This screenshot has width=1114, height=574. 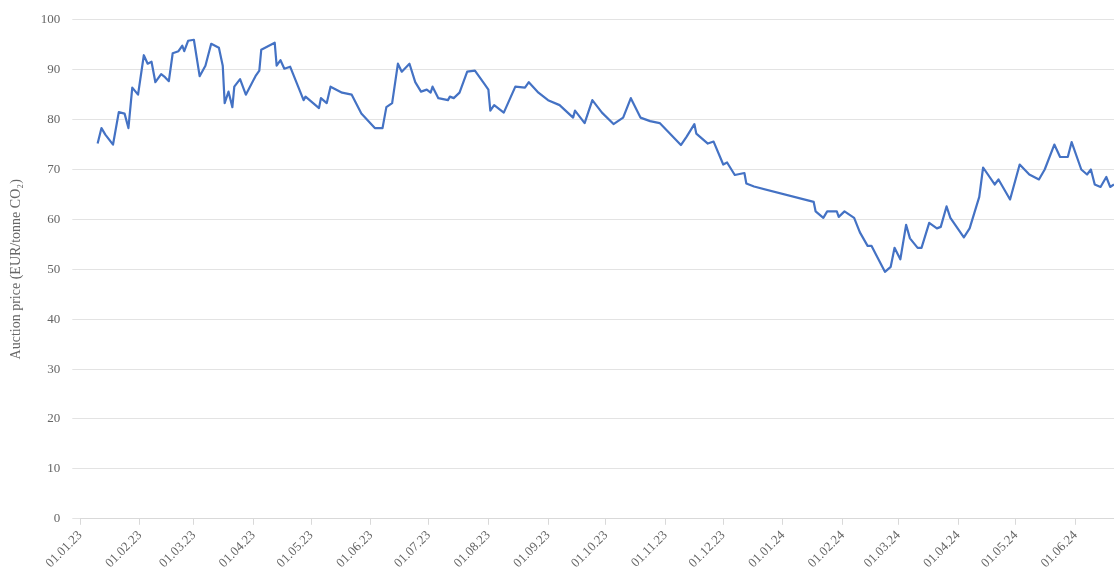 What do you see at coordinates (54, 218) in the screenshot?
I see `y-tick-label: 60` at bounding box center [54, 218].